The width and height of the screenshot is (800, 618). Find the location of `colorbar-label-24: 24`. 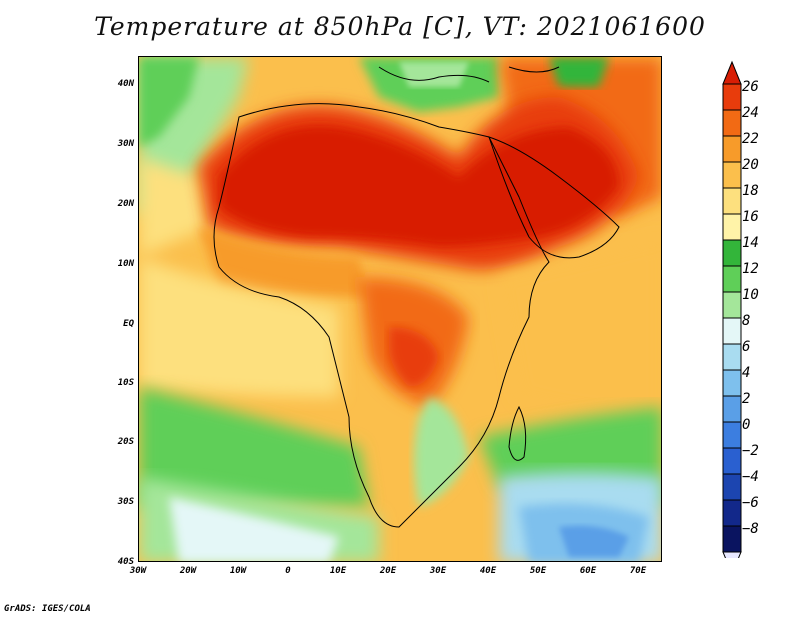

colorbar-label-24: 24 is located at coordinates (750, 113).